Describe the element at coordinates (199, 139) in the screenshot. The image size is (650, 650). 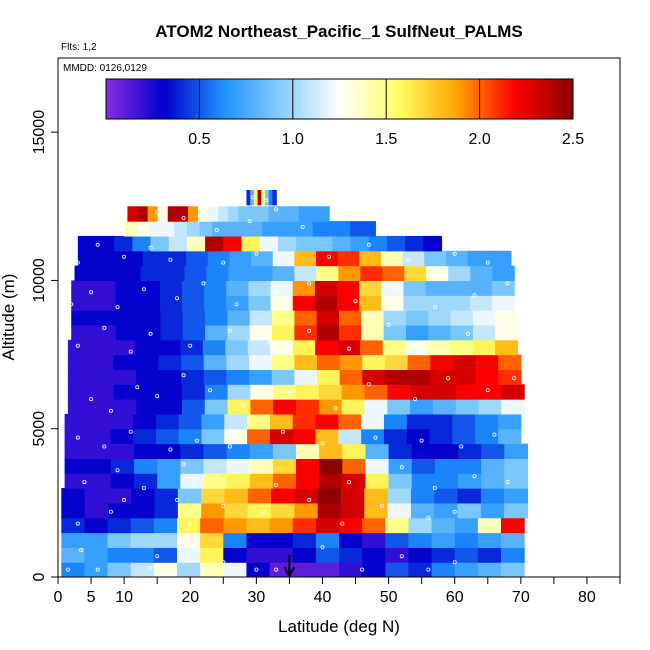
I see `colorbar-tick-label: 0.5` at that location.